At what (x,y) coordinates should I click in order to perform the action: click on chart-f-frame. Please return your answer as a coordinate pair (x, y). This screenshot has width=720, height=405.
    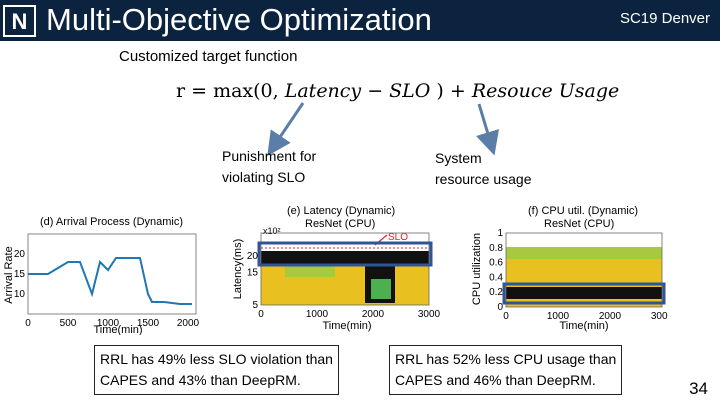
    Looking at the image, I should click on (584, 270).